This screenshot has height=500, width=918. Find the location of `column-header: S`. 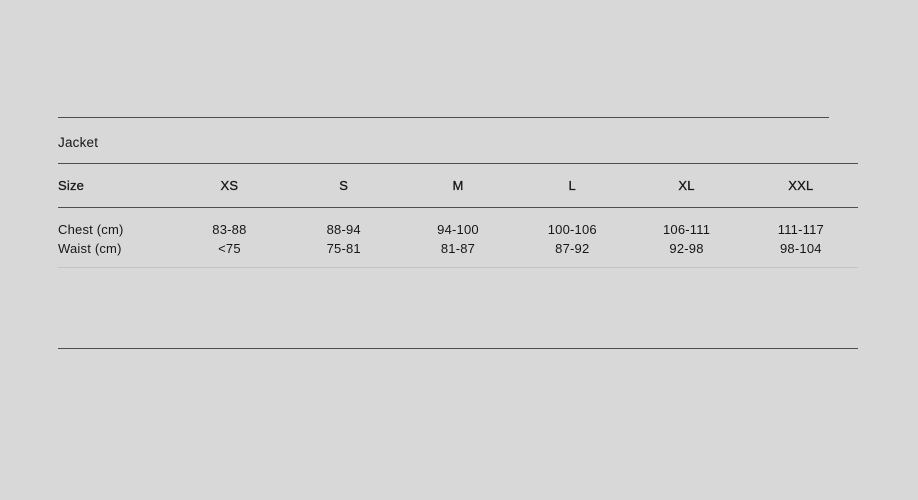

column-header: S is located at coordinates (344, 185).